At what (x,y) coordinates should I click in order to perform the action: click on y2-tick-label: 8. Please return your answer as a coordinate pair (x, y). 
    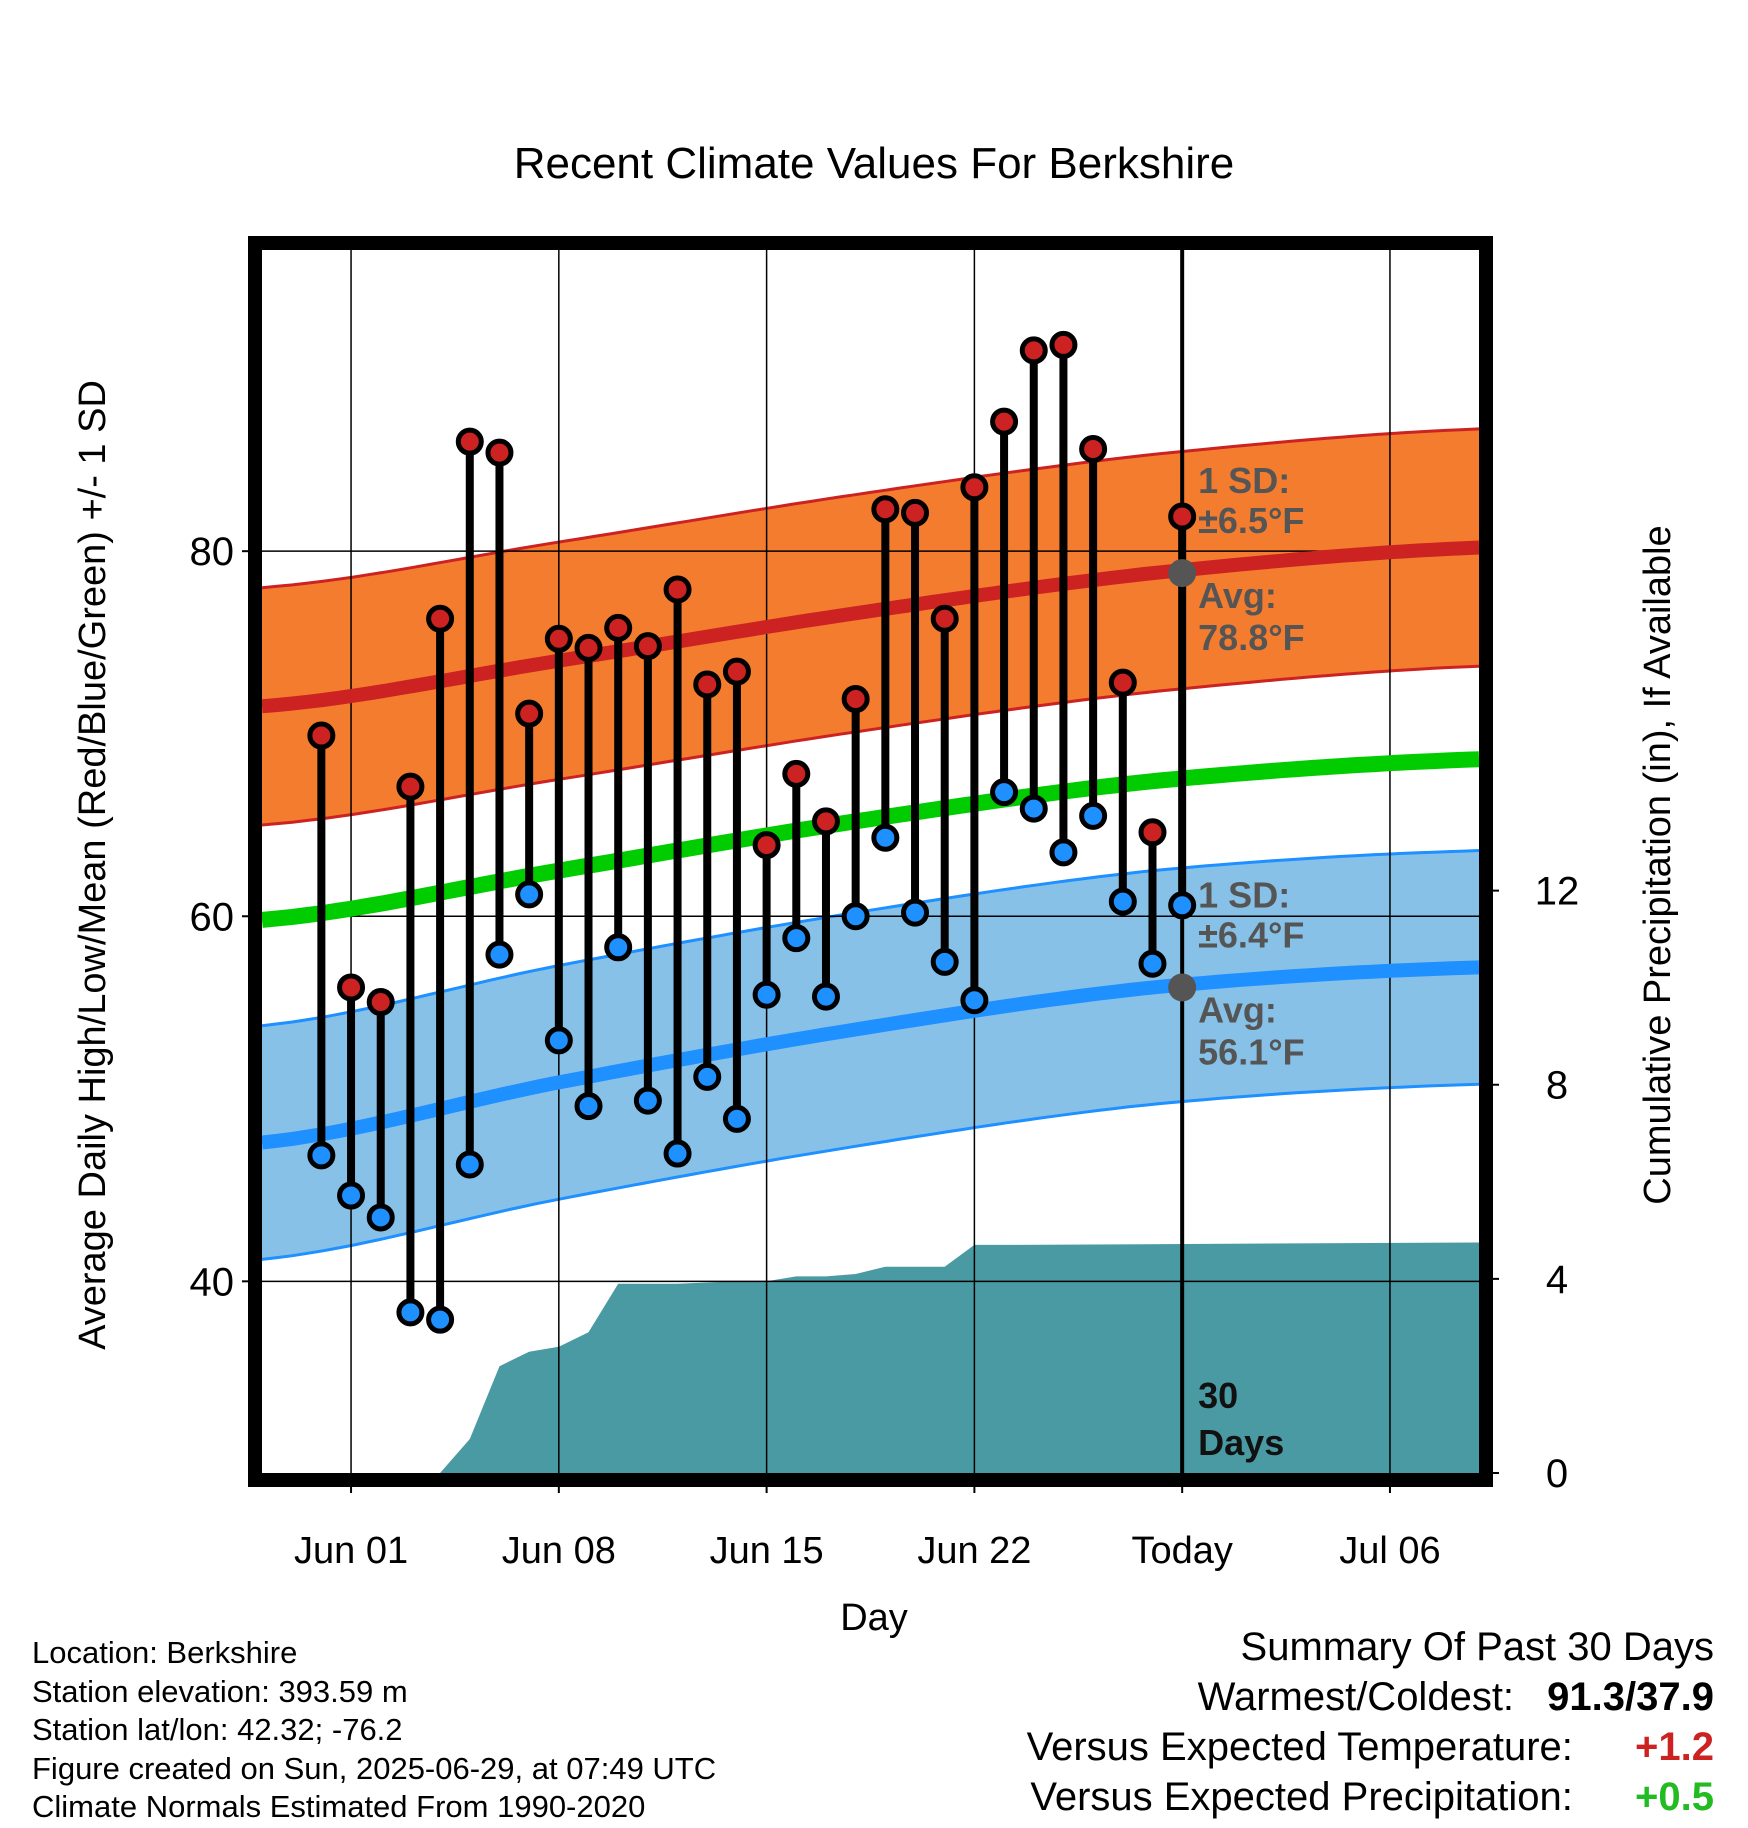
    Looking at the image, I should click on (1557, 1086).